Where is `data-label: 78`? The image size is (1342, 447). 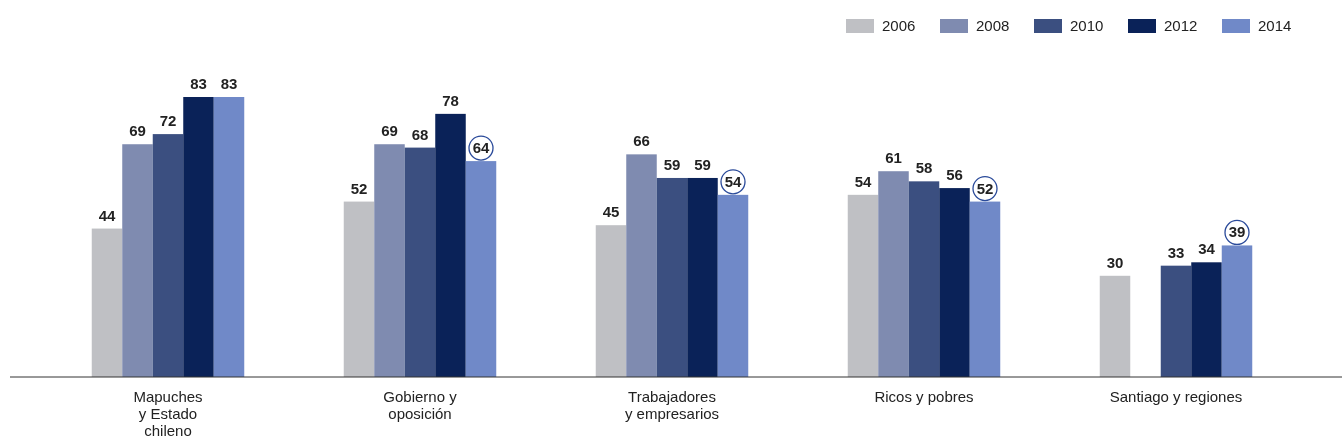
data-label: 78 is located at coordinates (450, 100).